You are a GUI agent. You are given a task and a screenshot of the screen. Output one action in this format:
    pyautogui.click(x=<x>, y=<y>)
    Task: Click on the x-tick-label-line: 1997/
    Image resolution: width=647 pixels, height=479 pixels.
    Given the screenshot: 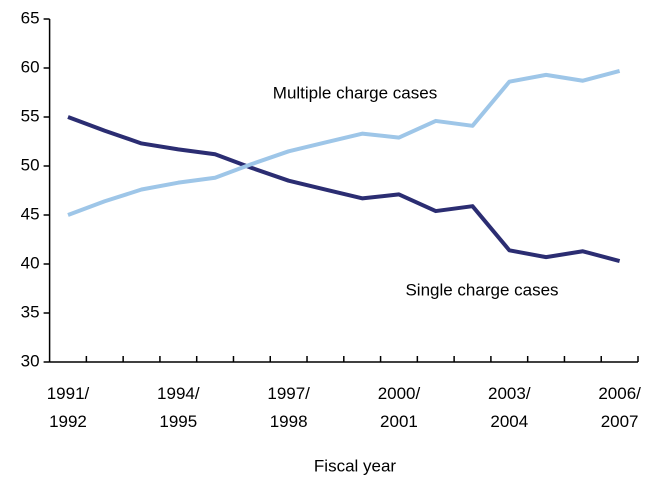 What is the action you would take?
    pyautogui.click(x=288, y=393)
    